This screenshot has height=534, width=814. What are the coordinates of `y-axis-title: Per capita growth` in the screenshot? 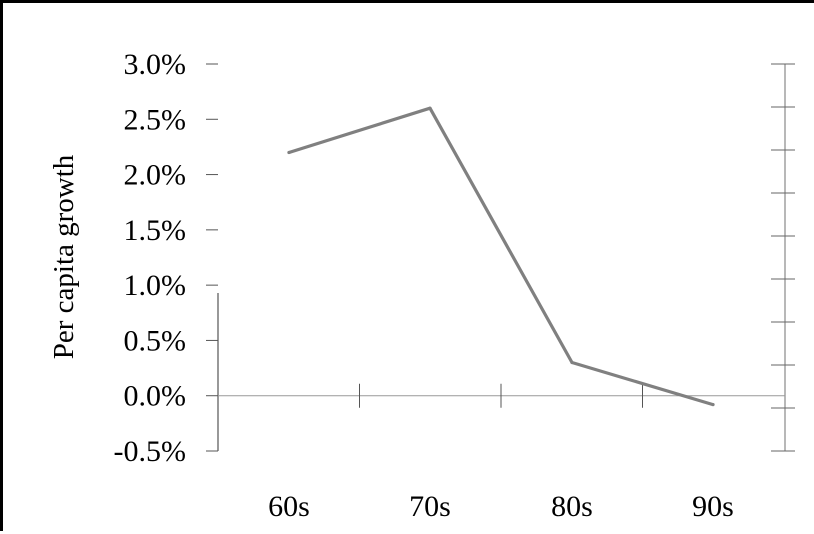 It's located at (64, 256).